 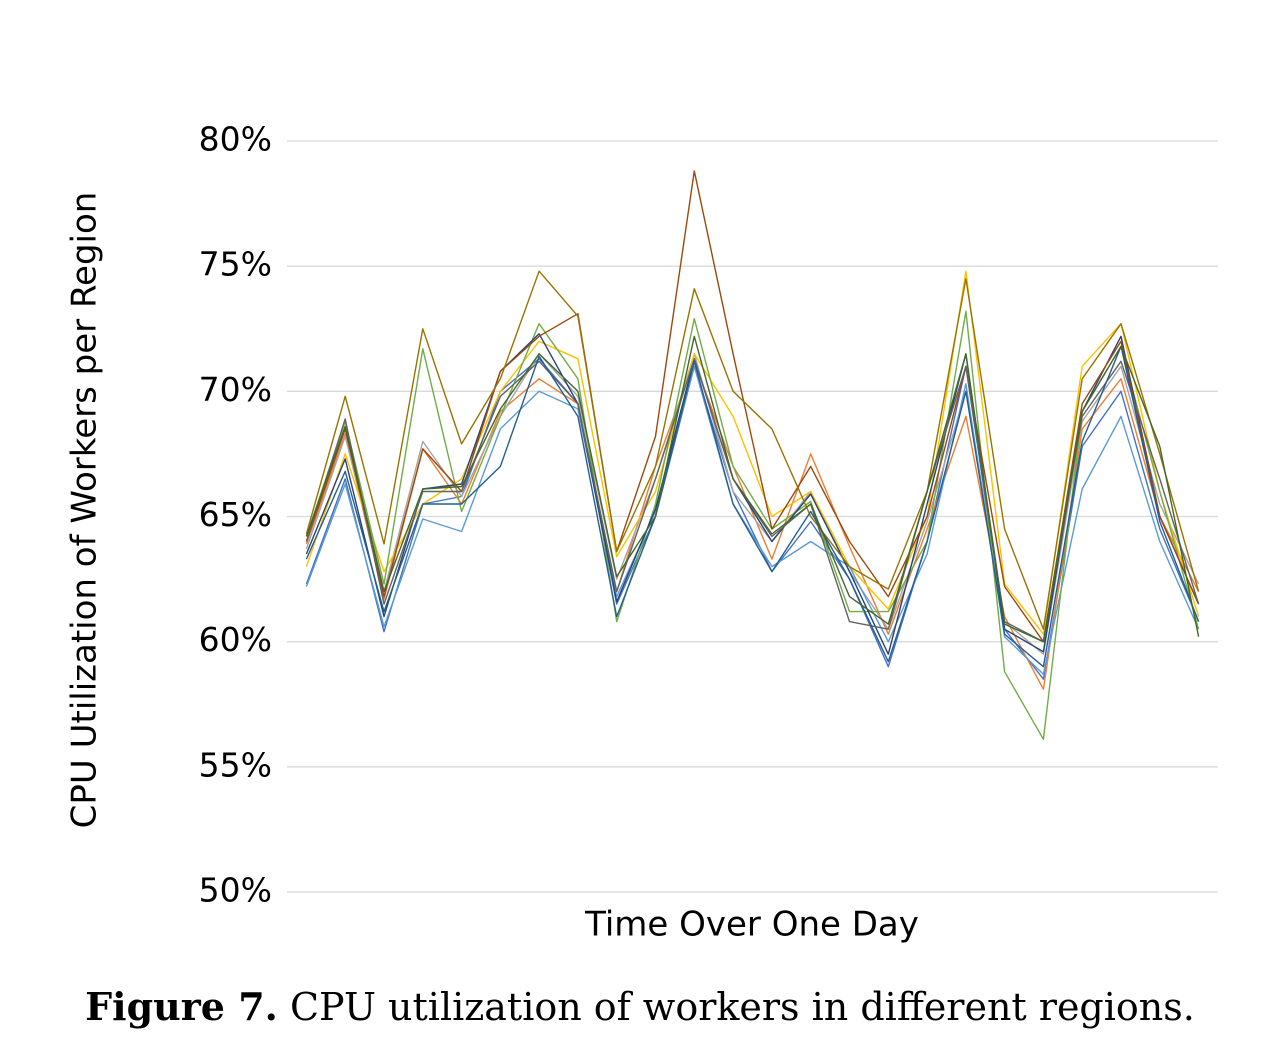 What do you see at coordinates (235, 139) in the screenshot?
I see `y-tick-label: 80%` at bounding box center [235, 139].